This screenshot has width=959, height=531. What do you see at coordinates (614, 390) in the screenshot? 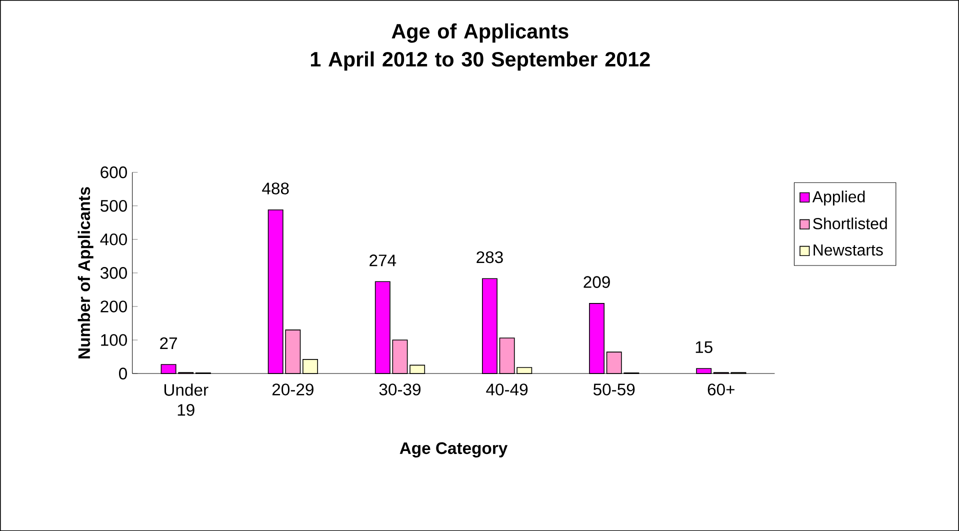
I see `x-tick-label: 50-59` at bounding box center [614, 390].